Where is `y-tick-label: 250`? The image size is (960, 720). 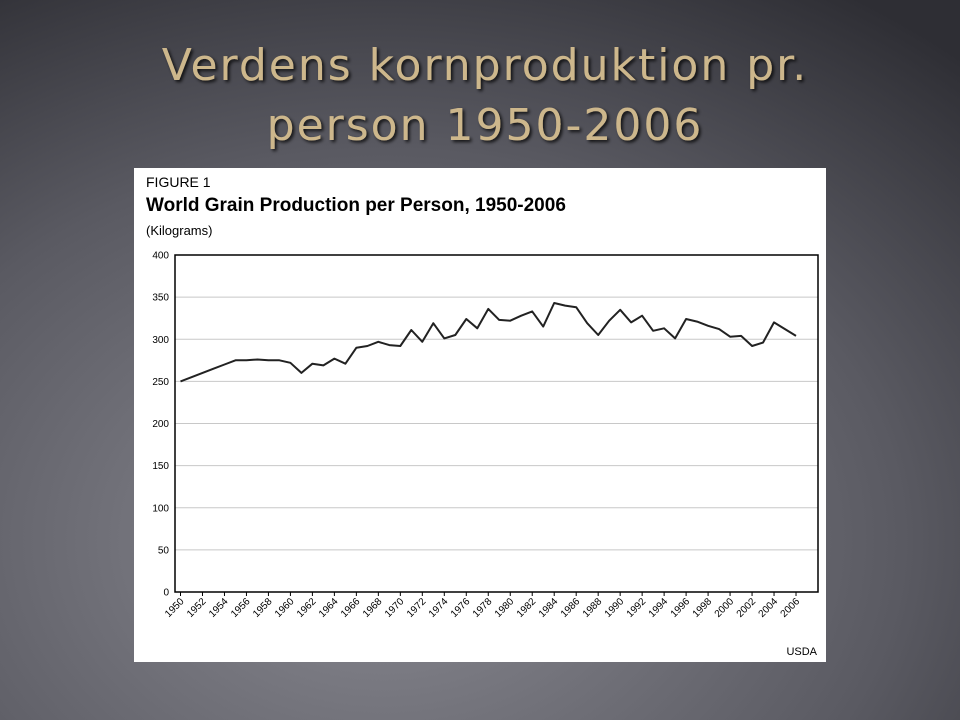 y-tick-label: 250 is located at coordinates (160, 382).